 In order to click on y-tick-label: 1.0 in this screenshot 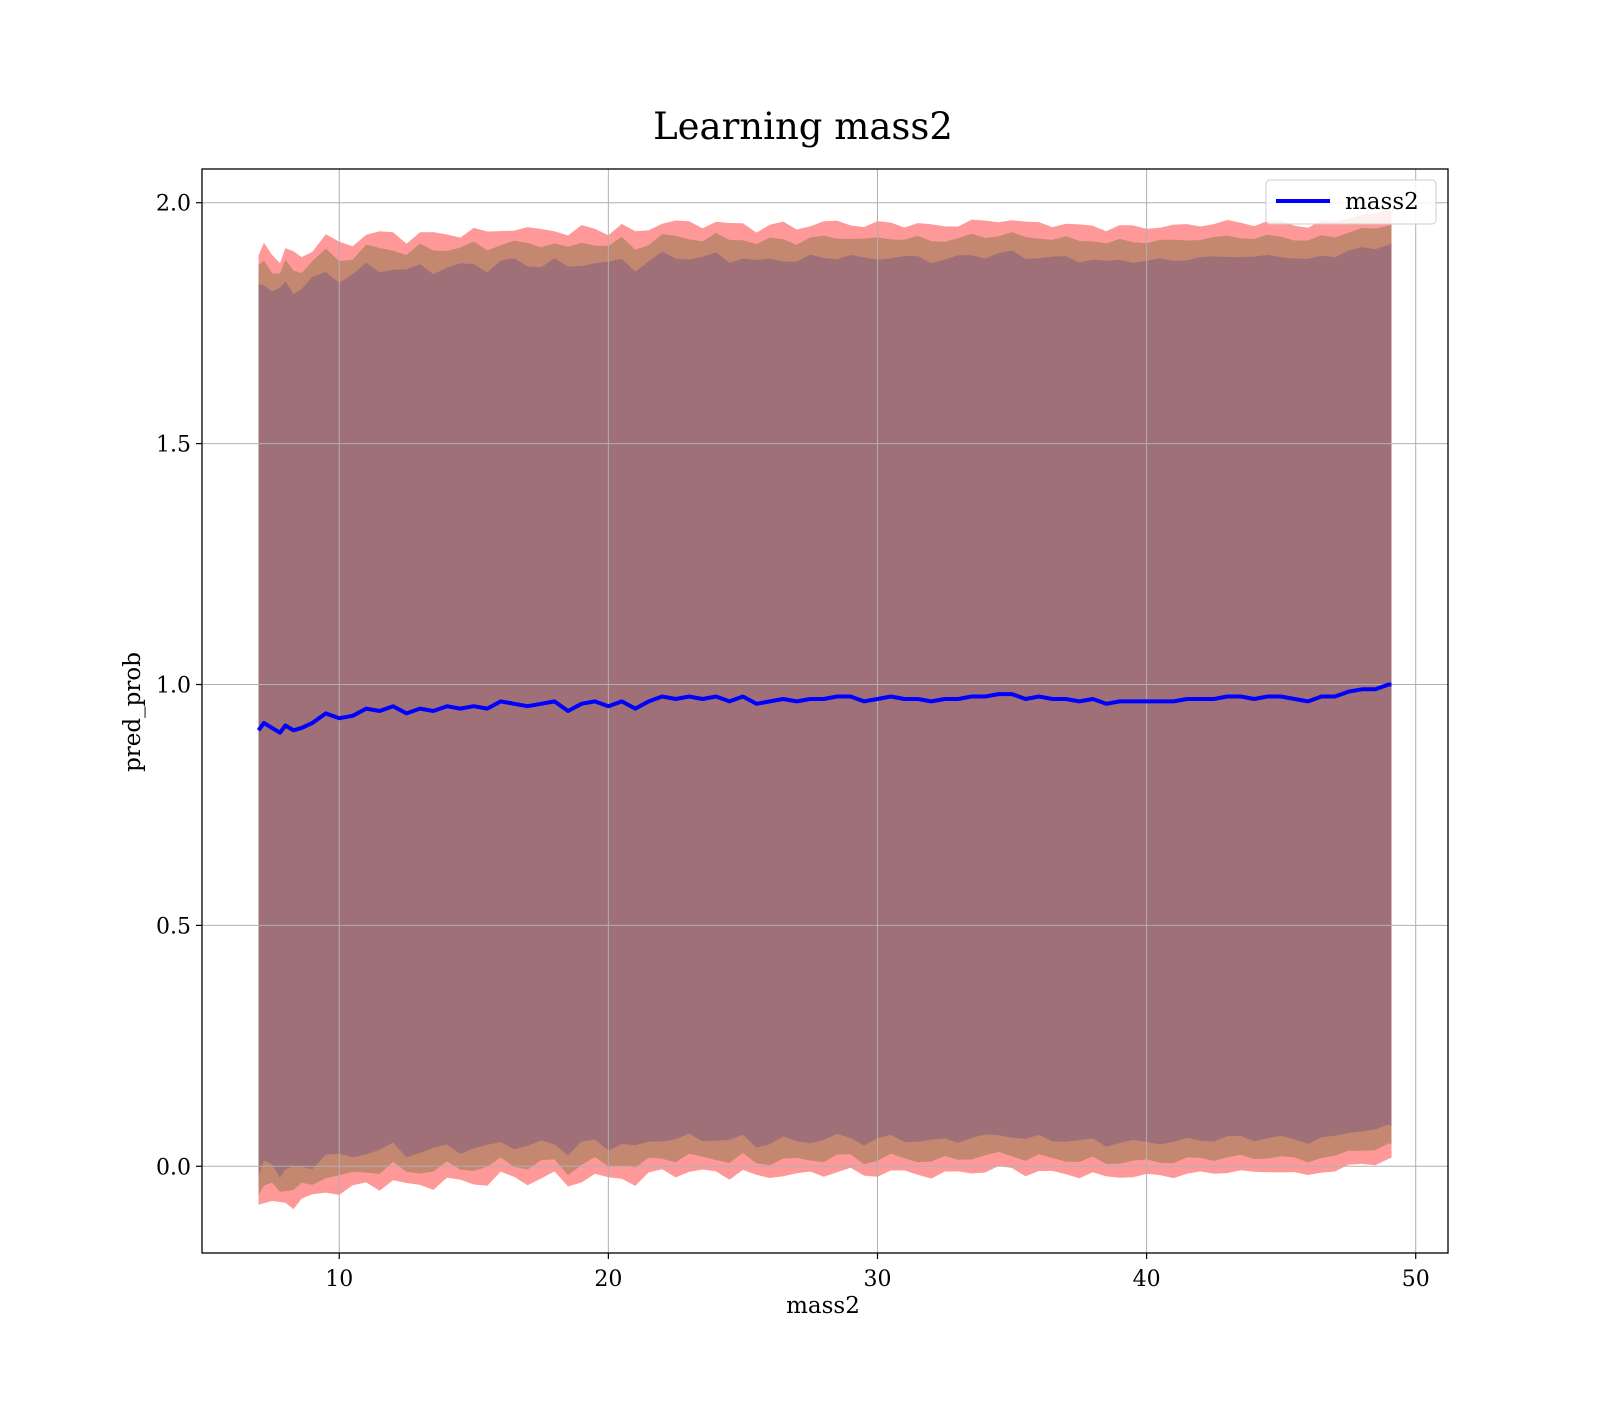, I will do `click(173, 686)`.